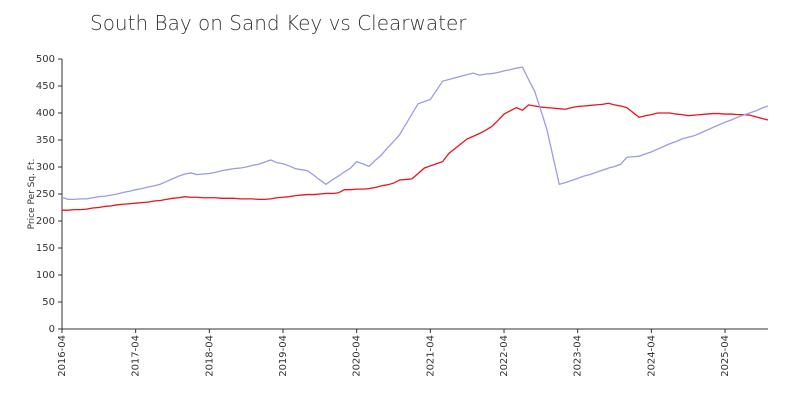 This screenshot has width=800, height=404. I want to click on y-tick-label: 50, so click(48, 302).